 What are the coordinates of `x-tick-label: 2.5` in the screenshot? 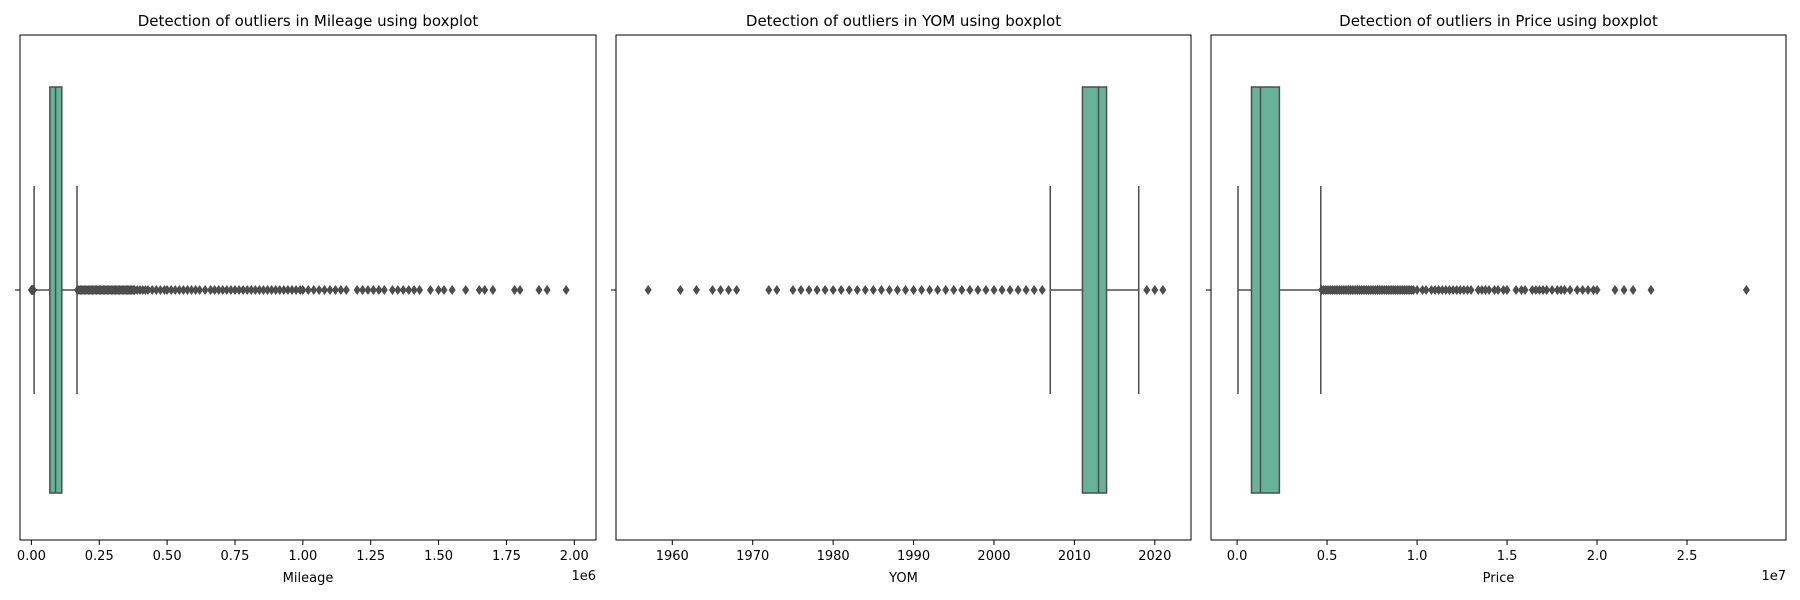 It's located at (1687, 556).